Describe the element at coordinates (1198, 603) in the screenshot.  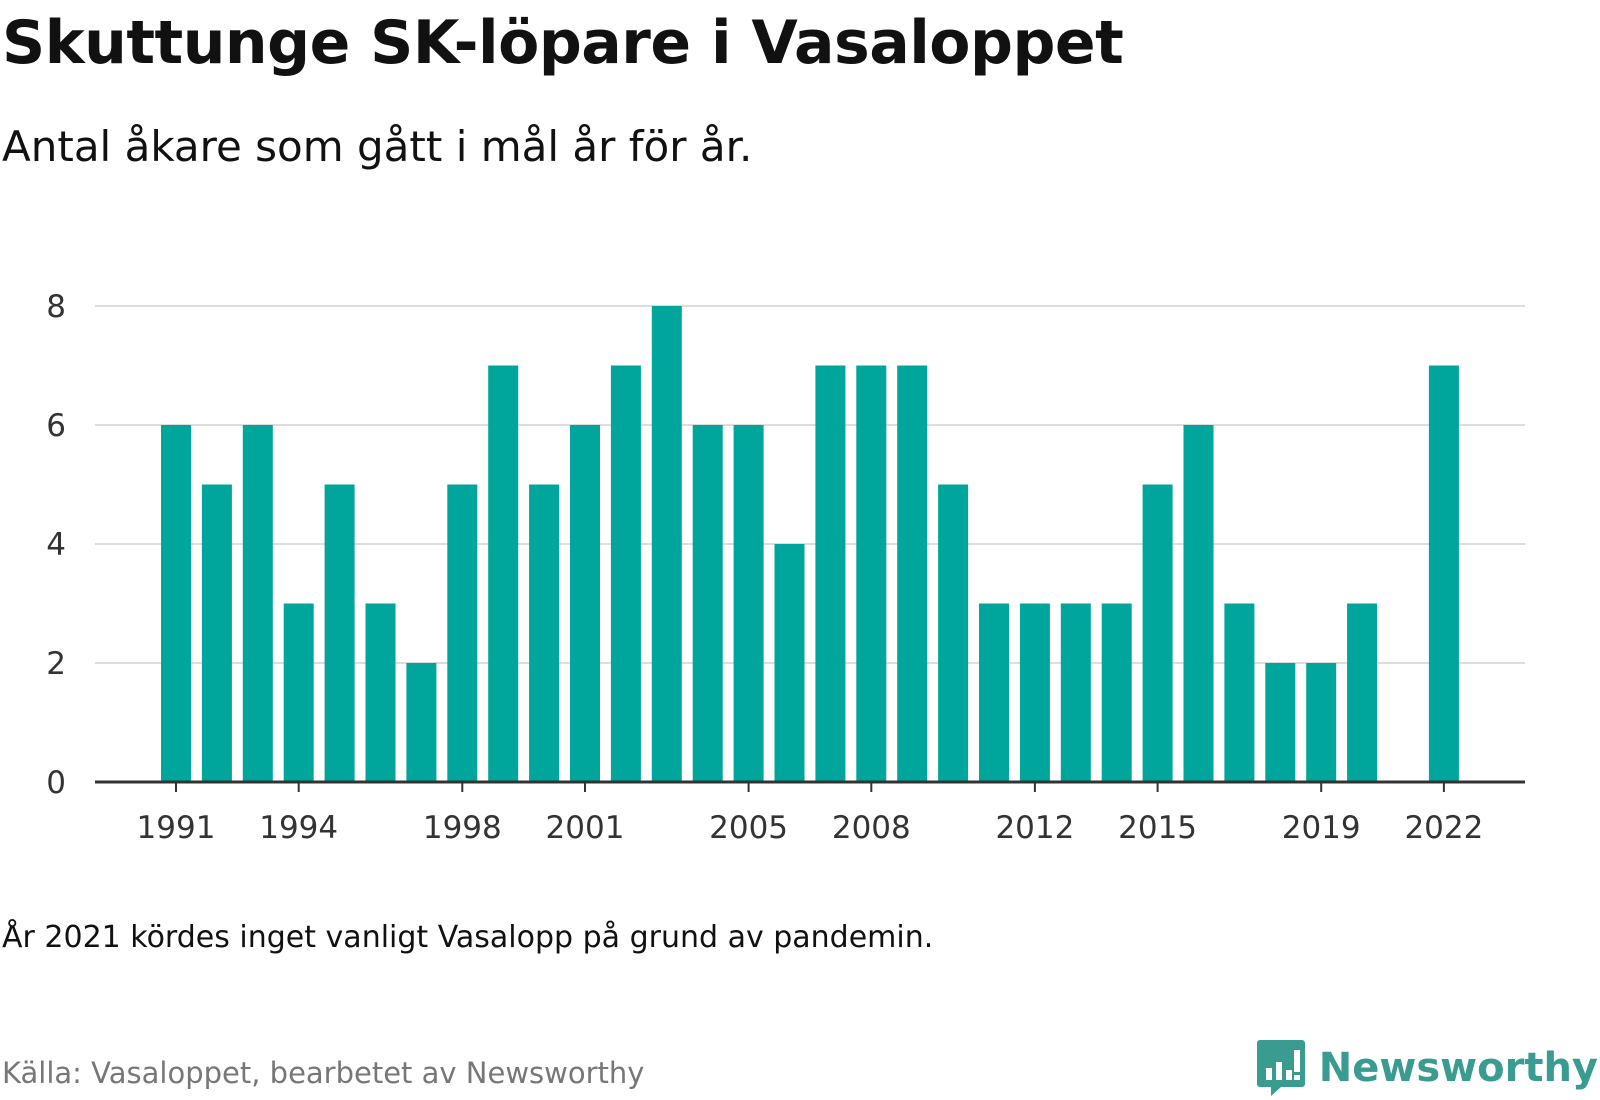
I see `bar-2016` at that location.